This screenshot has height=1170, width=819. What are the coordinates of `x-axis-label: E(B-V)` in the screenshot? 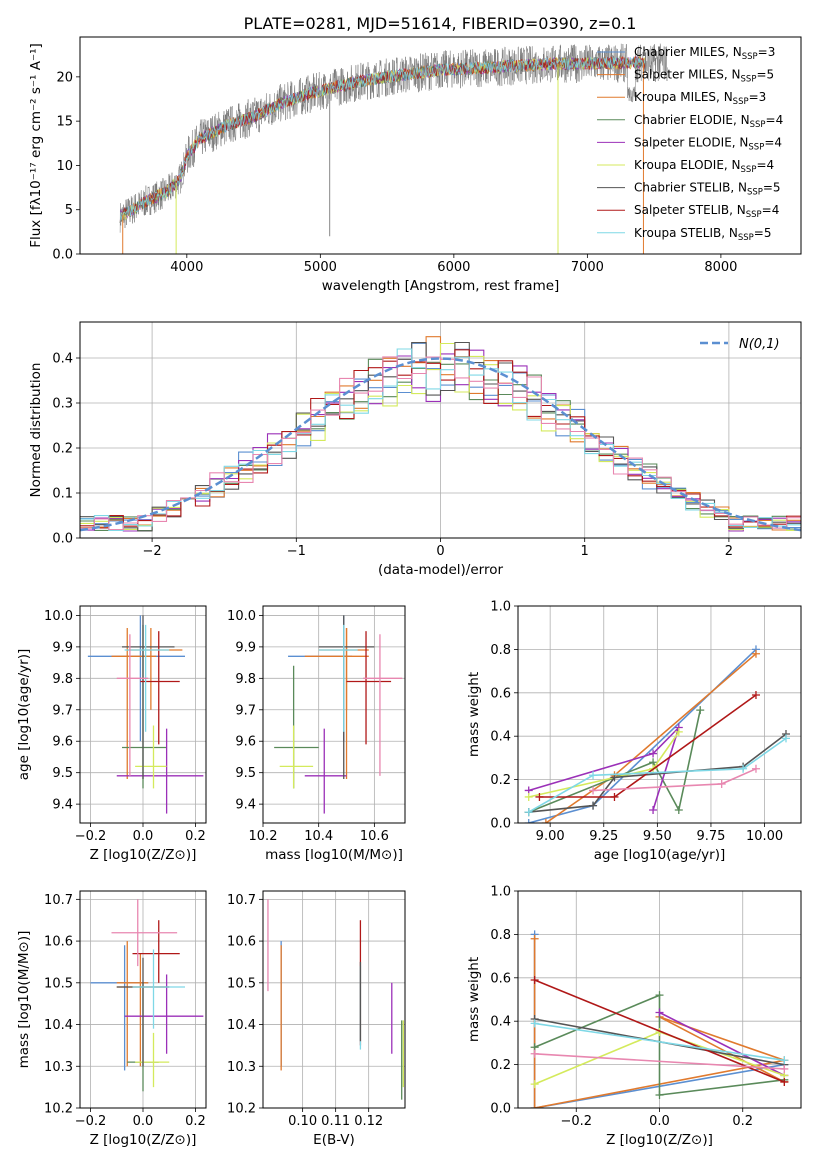 It's located at (334, 1140).